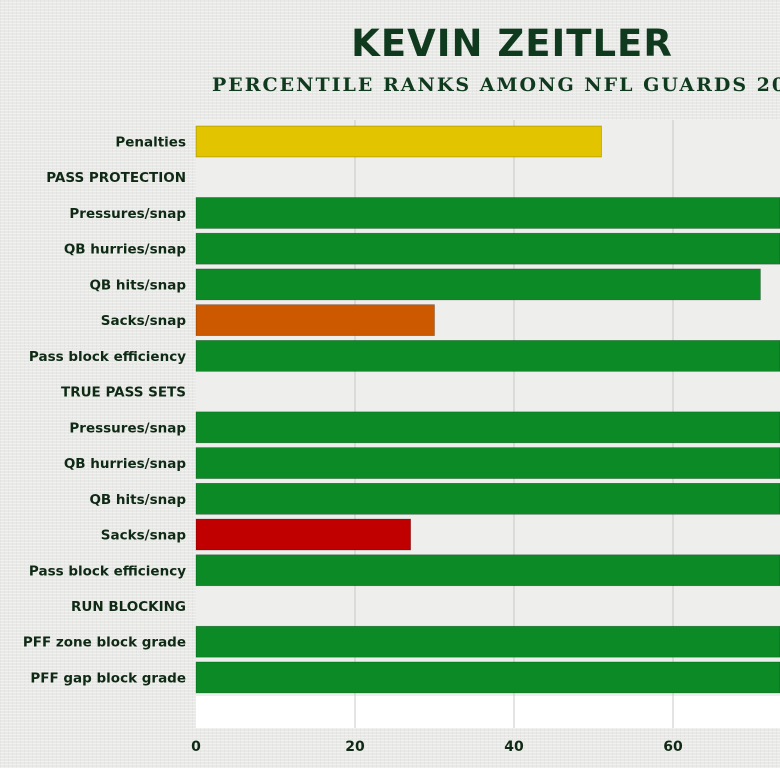 The height and width of the screenshot is (768, 780). I want to click on category-label: PFF gap block grade, so click(108, 678).